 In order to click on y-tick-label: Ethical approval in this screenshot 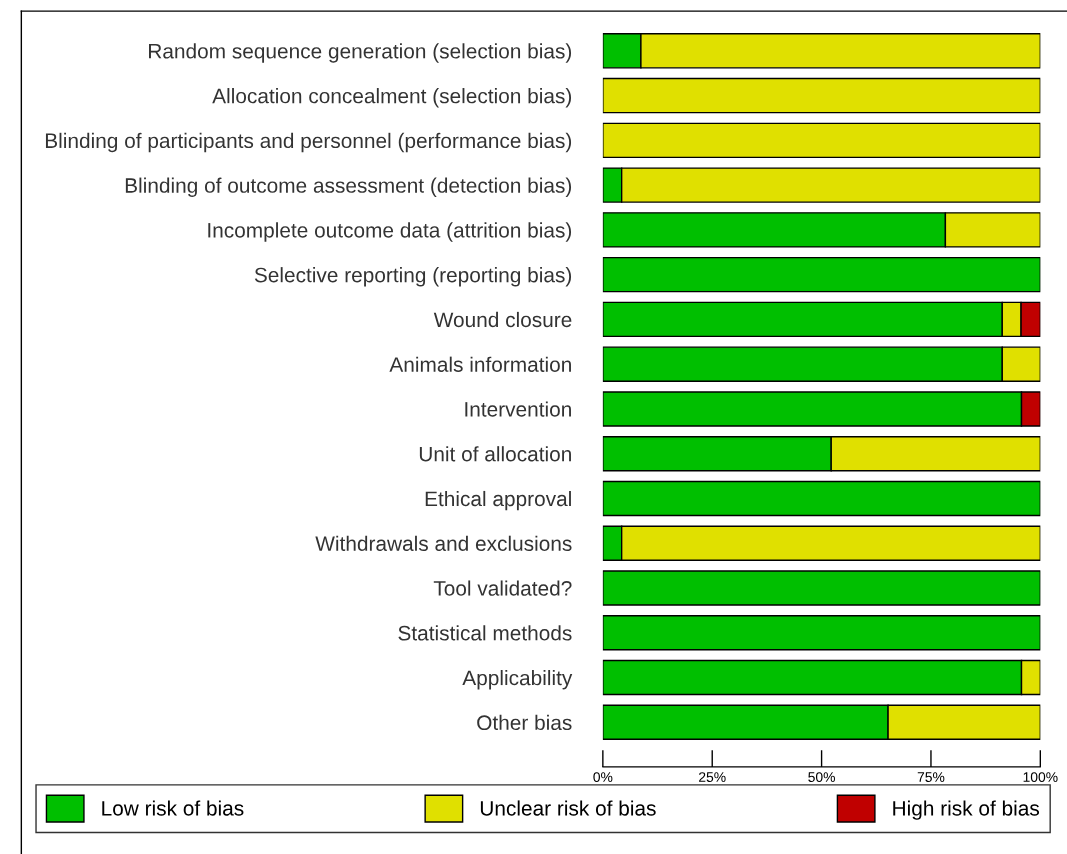, I will do `click(498, 500)`.